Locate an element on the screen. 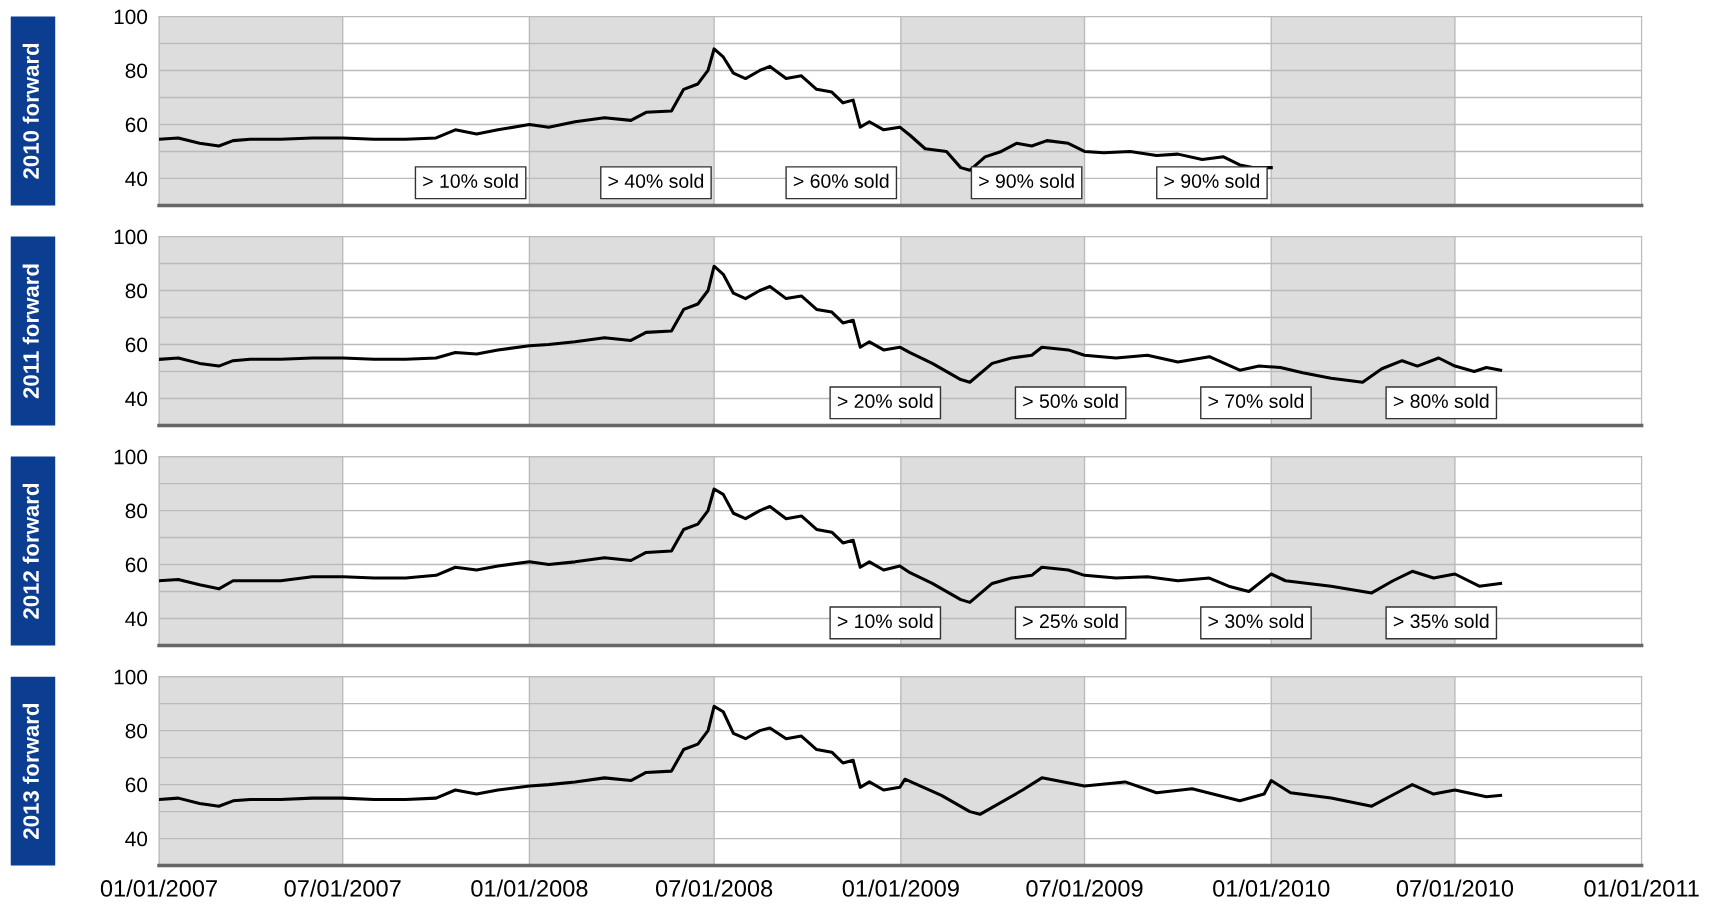  annotation: > 30% sold is located at coordinates (1256, 621).